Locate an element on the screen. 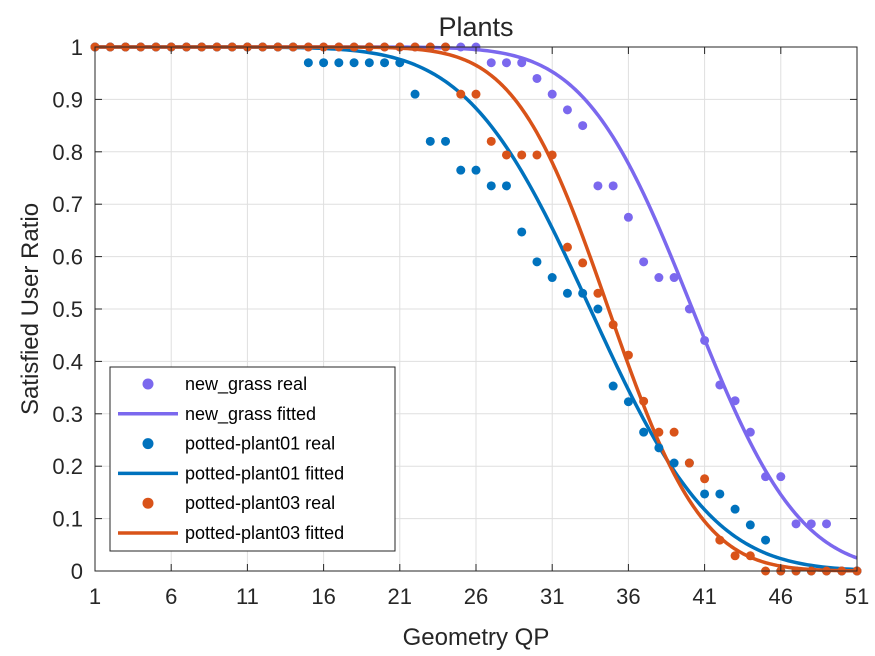 This screenshot has width=875, height=656. x-tick-label: 16 is located at coordinates (323, 596).